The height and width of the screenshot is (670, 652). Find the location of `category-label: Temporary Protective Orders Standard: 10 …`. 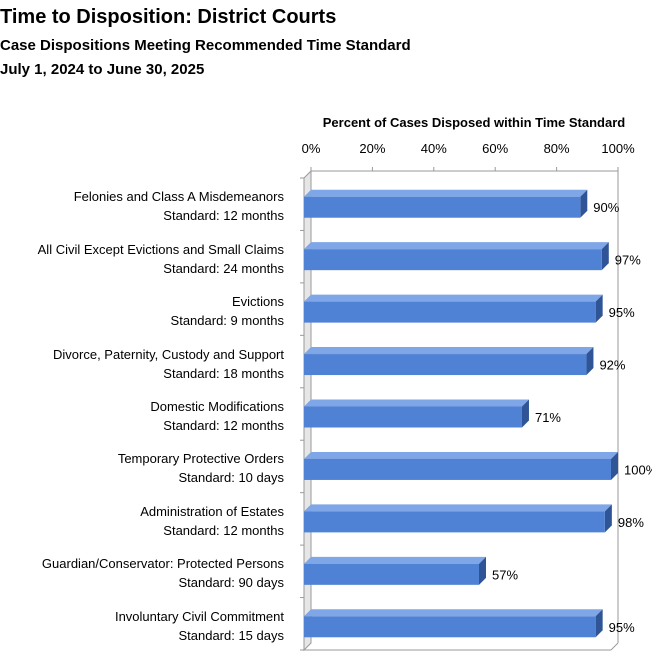

category-label: Temporary Protective Orders Standard: 10 … is located at coordinates (142, 468).